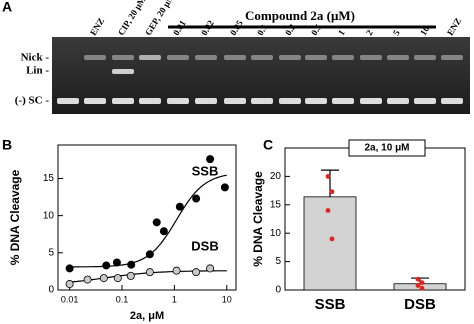 This screenshot has height=324, width=474. I want to click on lane-label: 5, so click(396, 33).